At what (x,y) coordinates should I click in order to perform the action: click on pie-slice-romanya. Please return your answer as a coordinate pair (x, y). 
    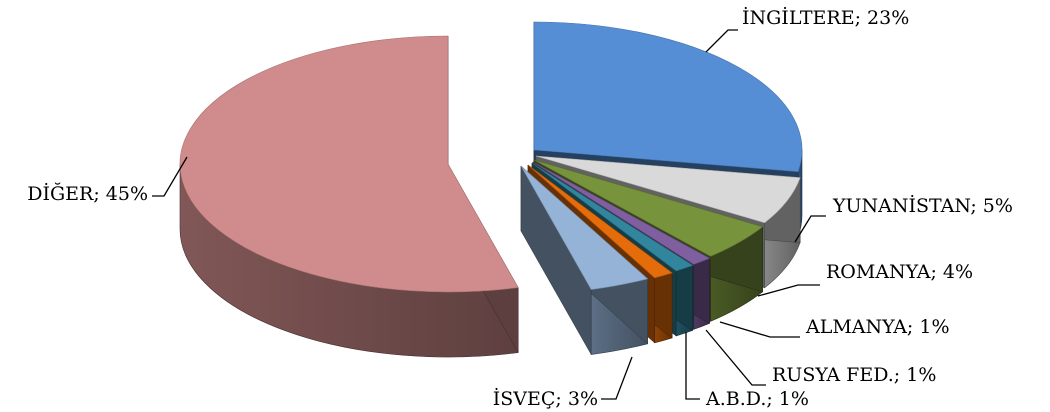
    Looking at the image, I should click on (648, 208).